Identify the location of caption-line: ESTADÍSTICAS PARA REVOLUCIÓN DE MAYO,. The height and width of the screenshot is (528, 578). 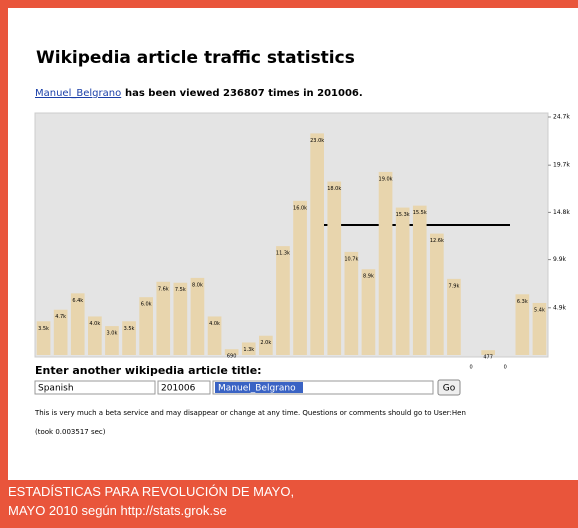
(151, 491).